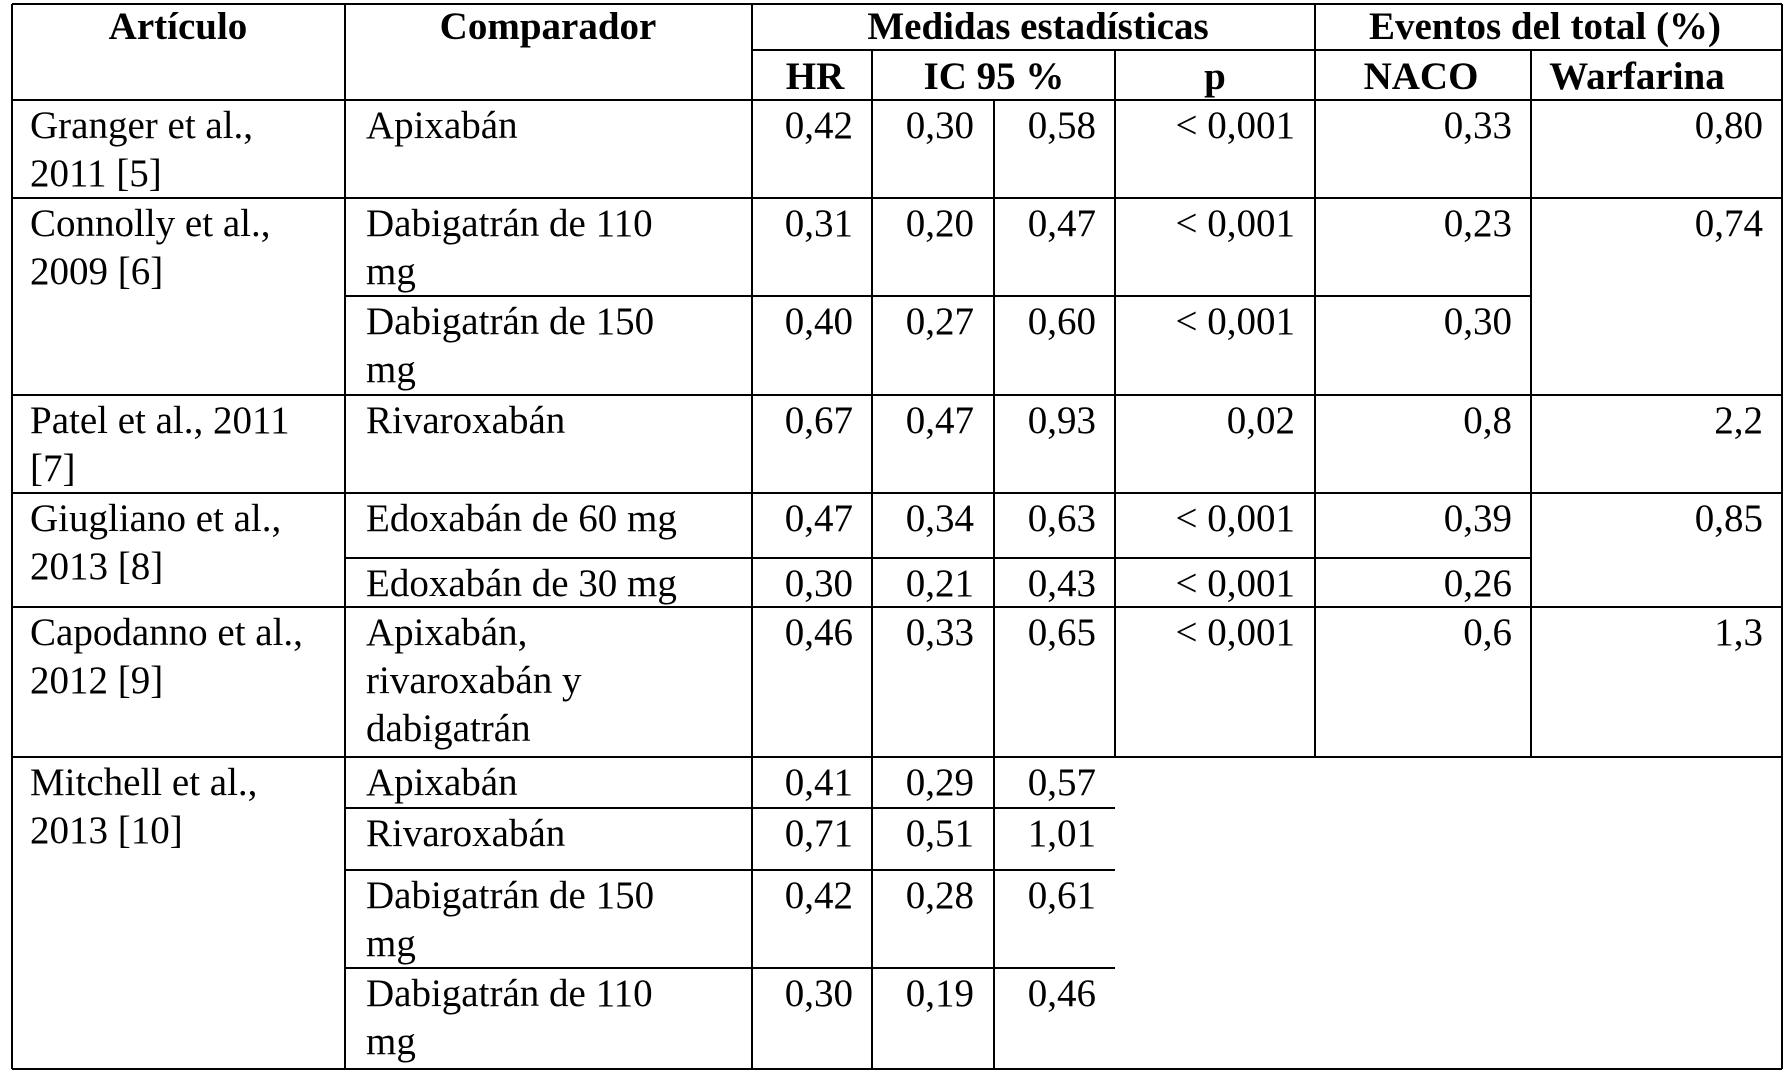  Describe the element at coordinates (1062, 321) in the screenshot. I see `ci-upper-cell: 0,60` at that location.